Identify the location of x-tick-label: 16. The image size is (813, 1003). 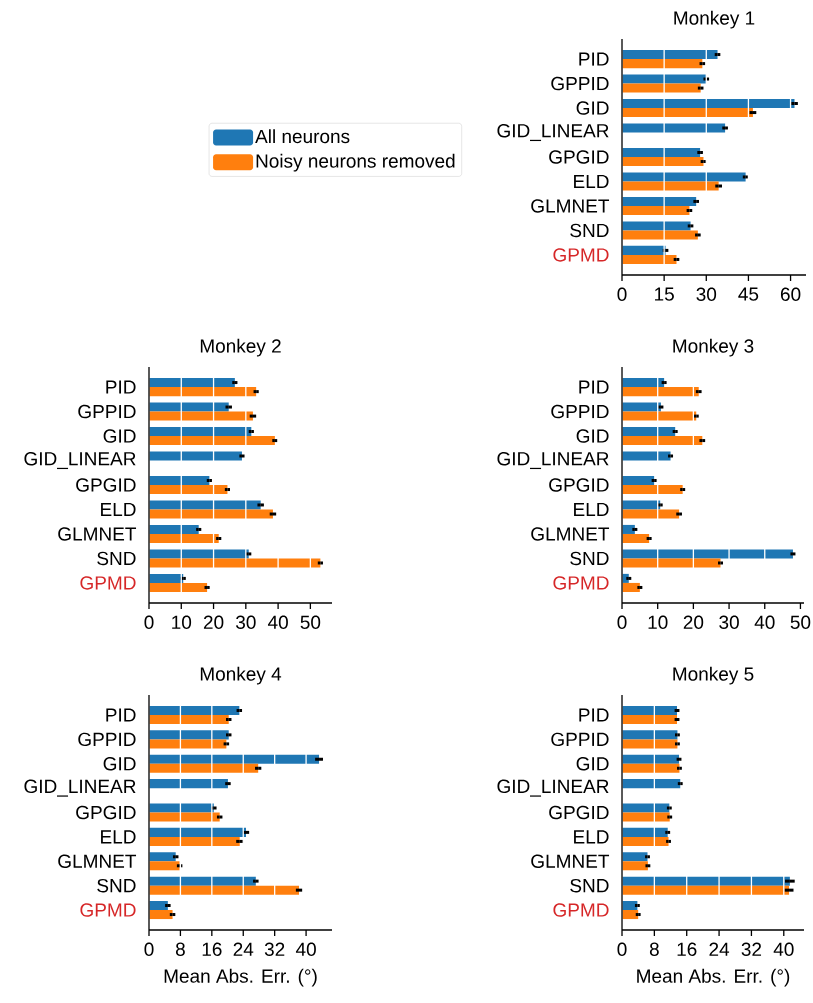
(687, 949).